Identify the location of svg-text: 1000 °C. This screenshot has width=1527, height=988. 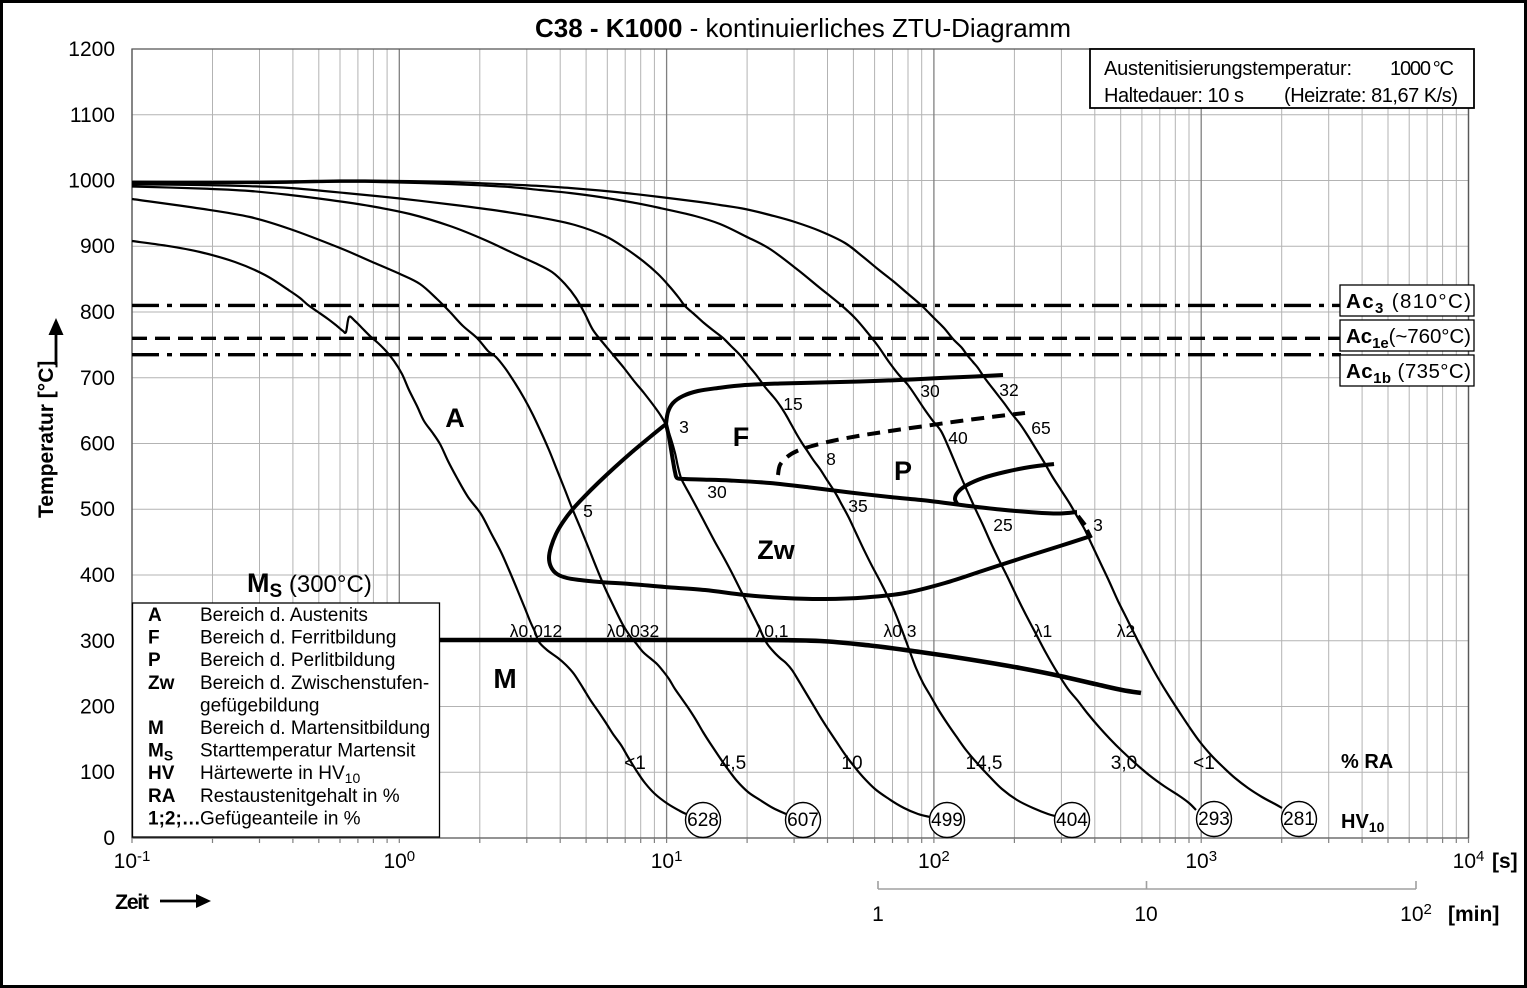
(1422, 69).